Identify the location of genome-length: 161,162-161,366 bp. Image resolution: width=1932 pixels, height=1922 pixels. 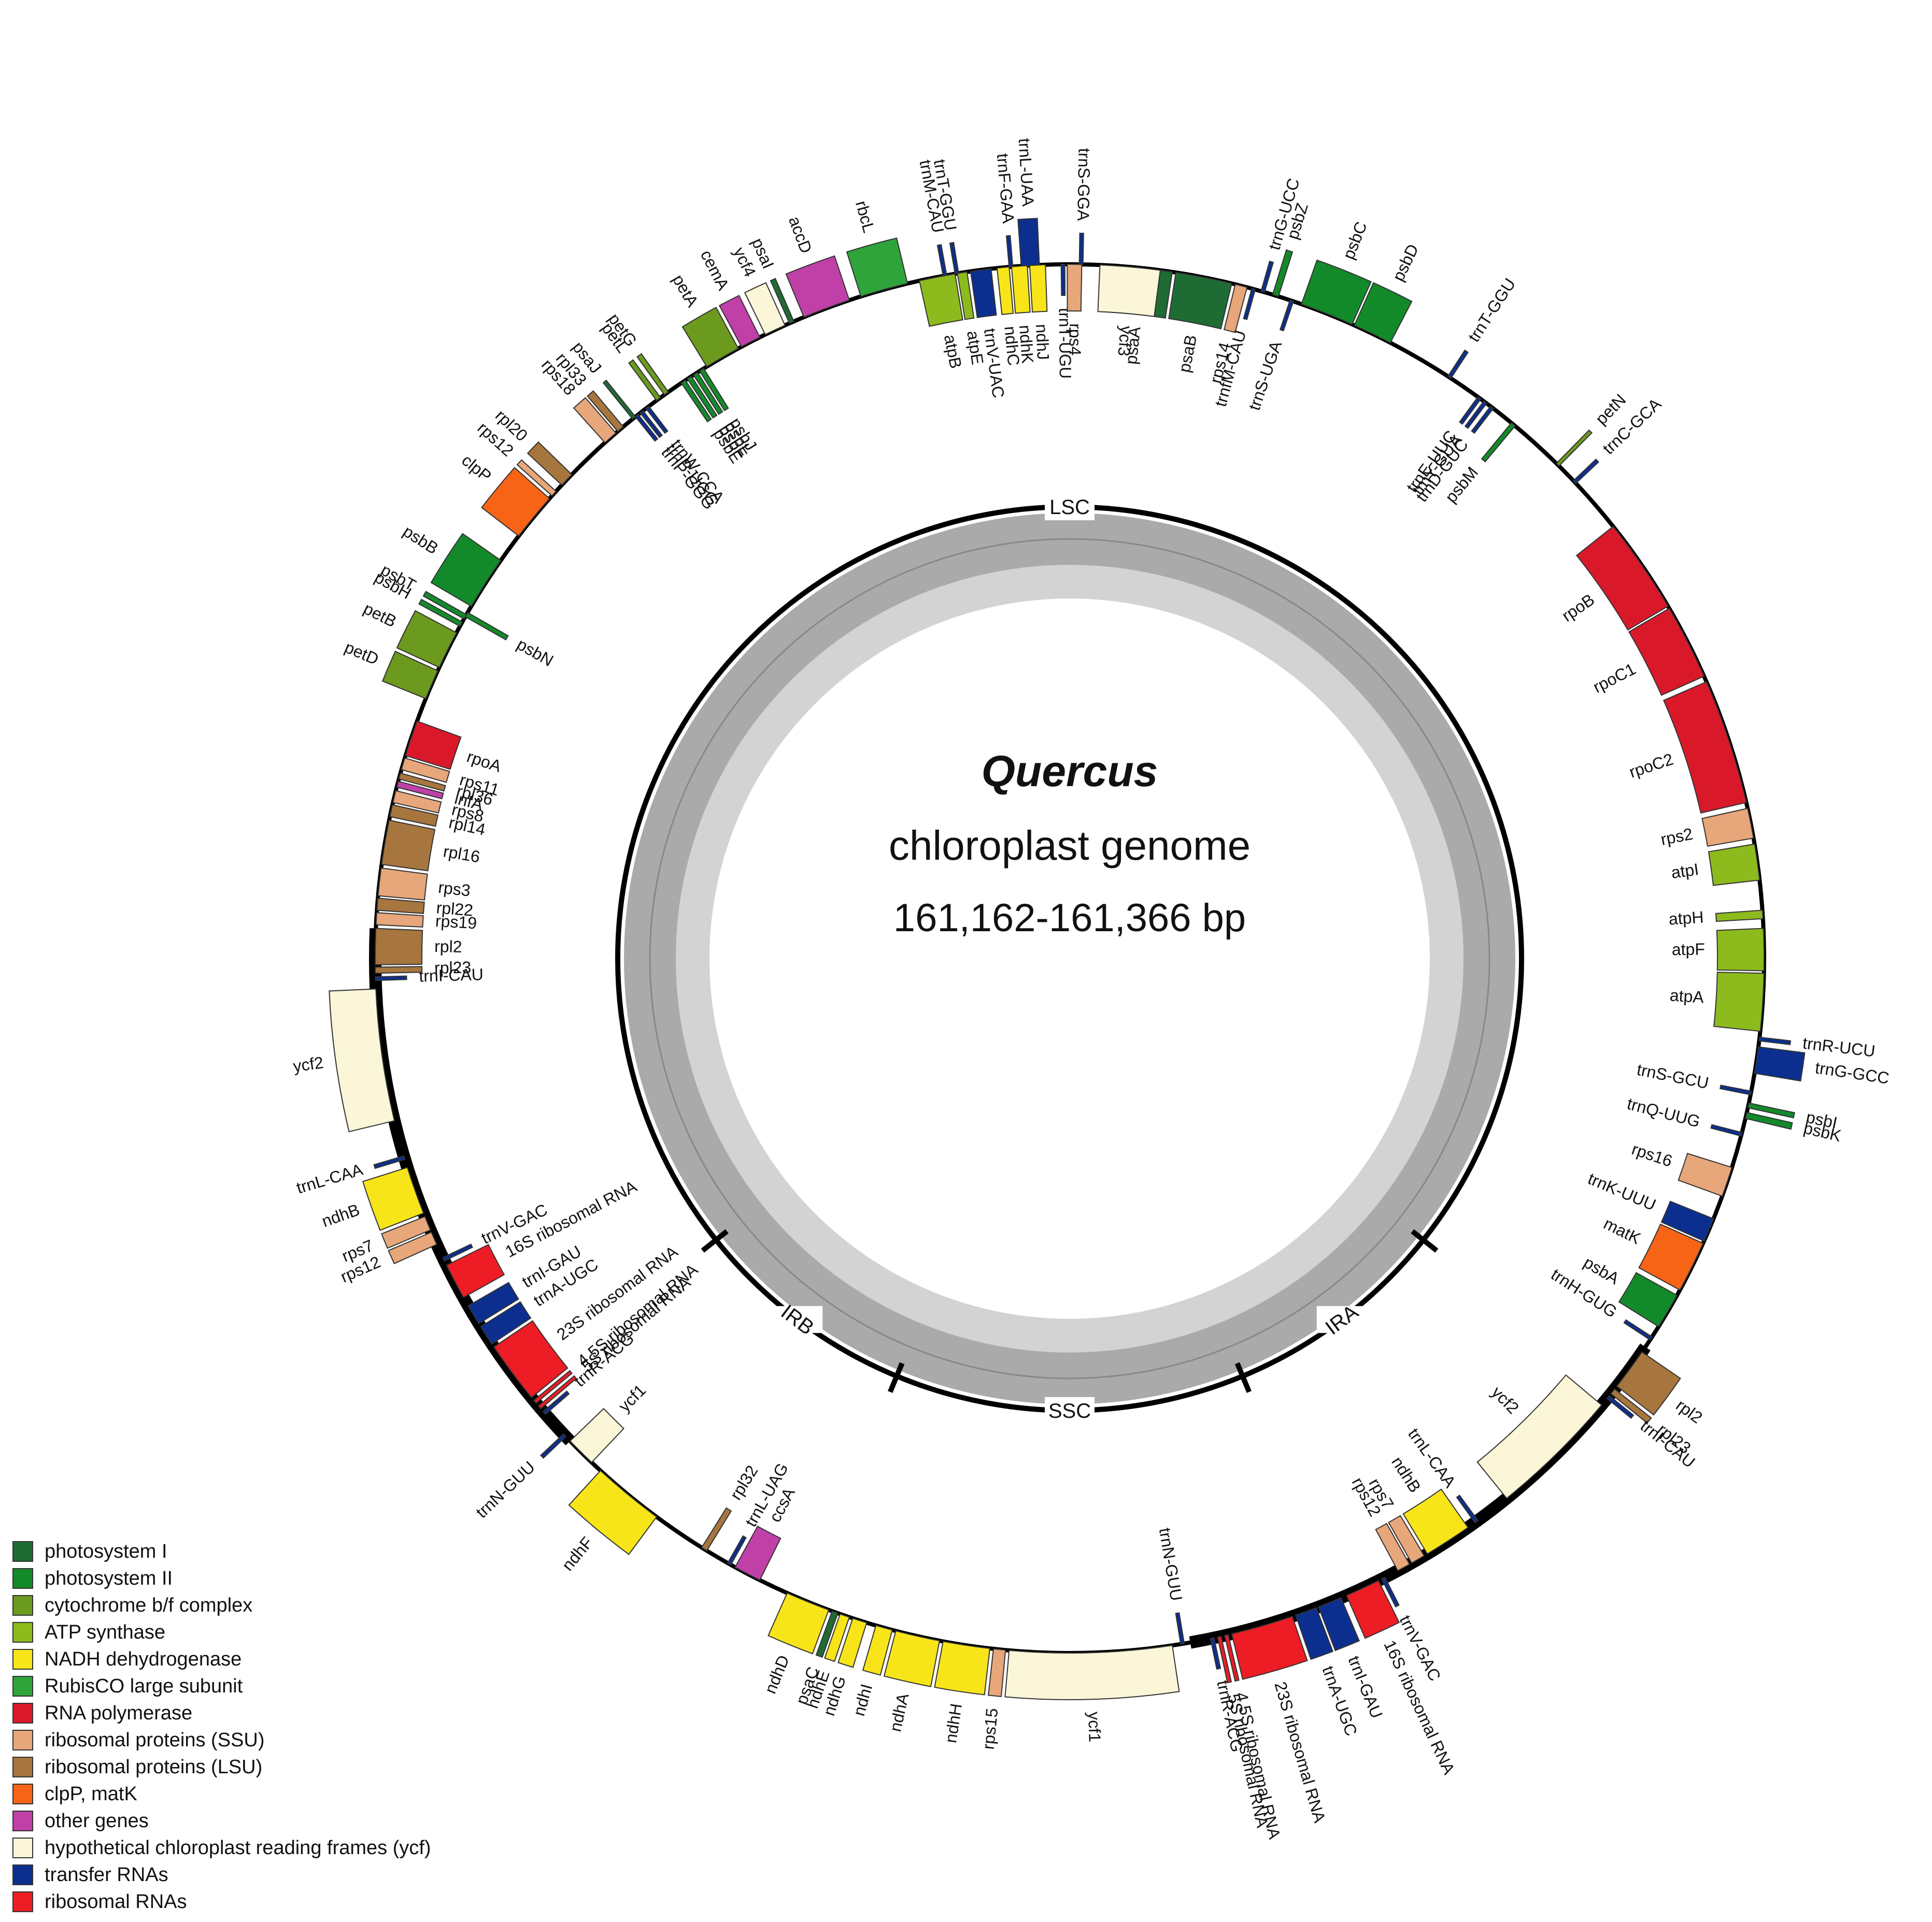
(1069, 918).